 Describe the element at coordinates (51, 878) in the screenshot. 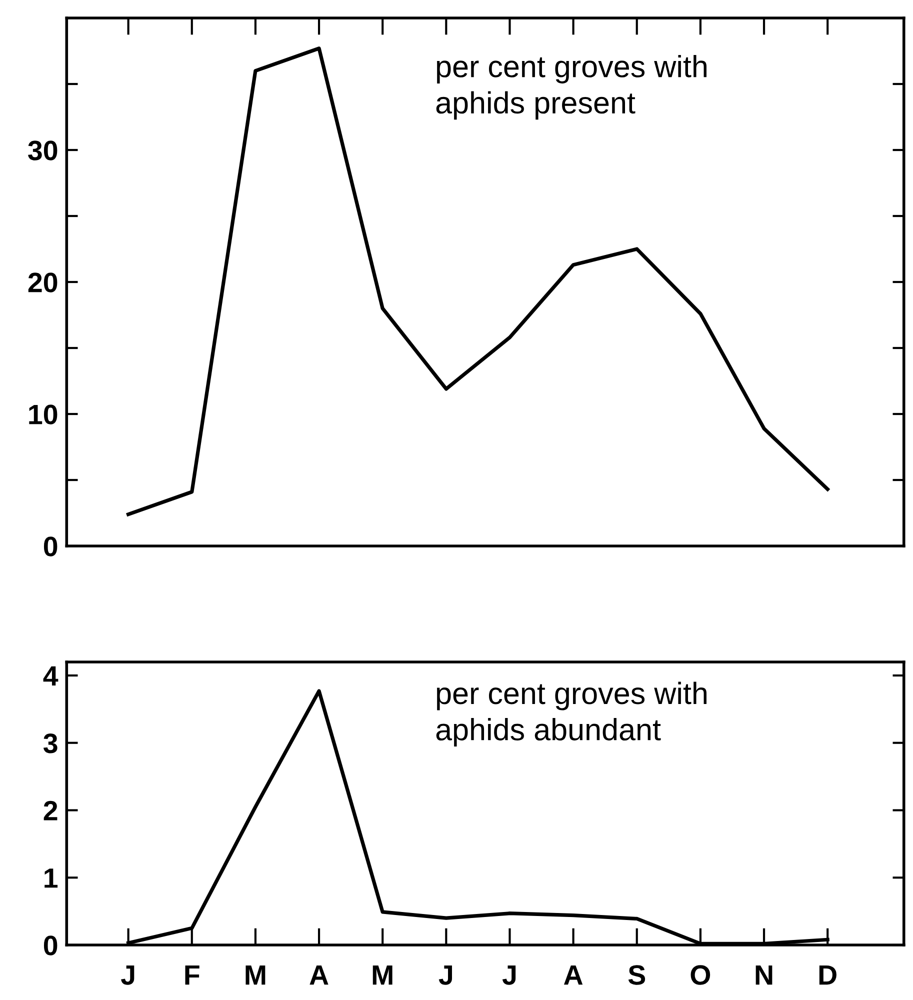

I see `y-tick-label: 1` at that location.